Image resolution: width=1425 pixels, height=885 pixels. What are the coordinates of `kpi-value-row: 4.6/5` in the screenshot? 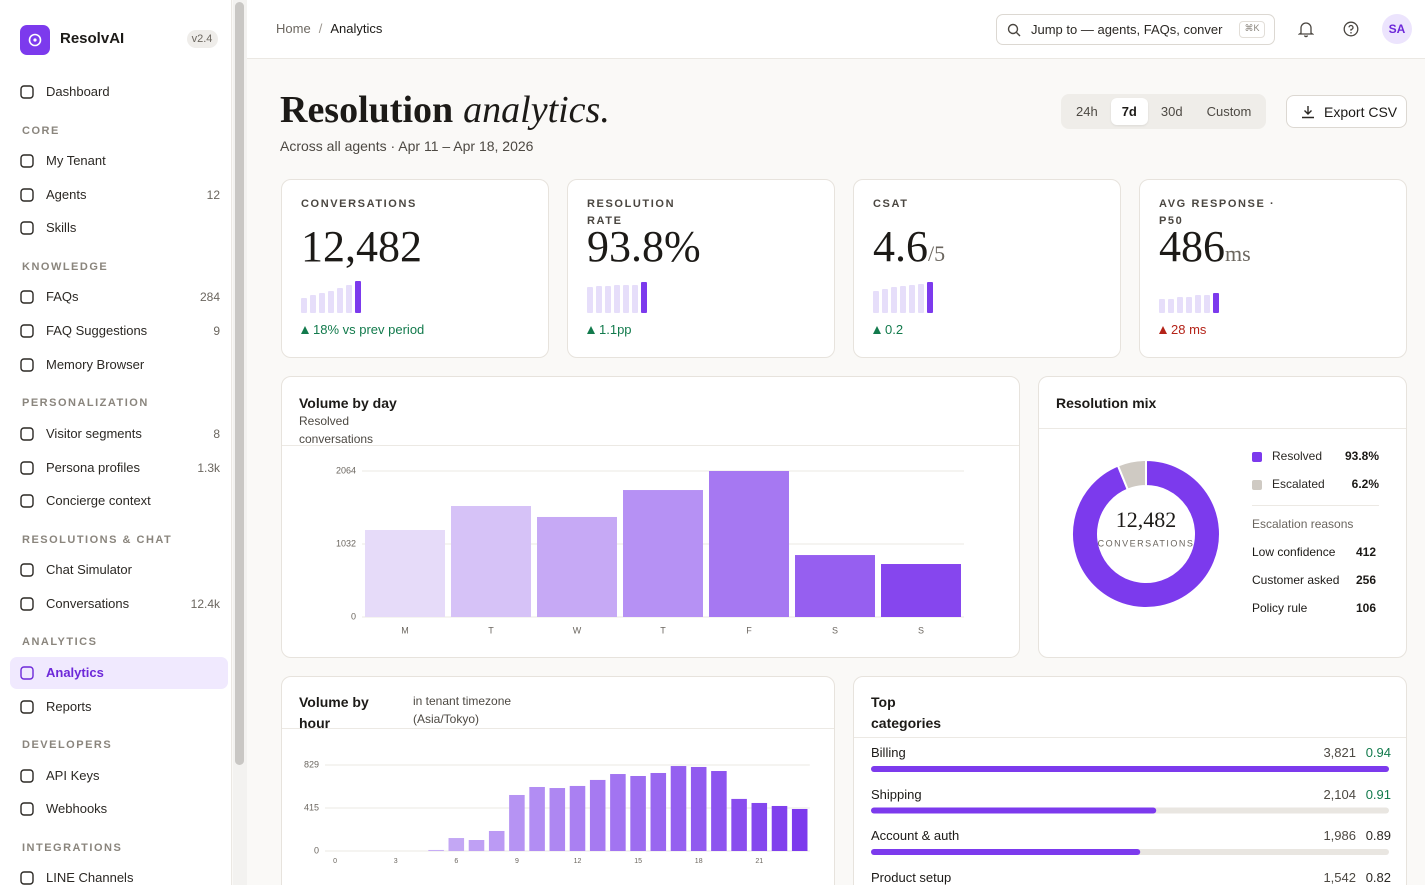 It's located at (909, 247).